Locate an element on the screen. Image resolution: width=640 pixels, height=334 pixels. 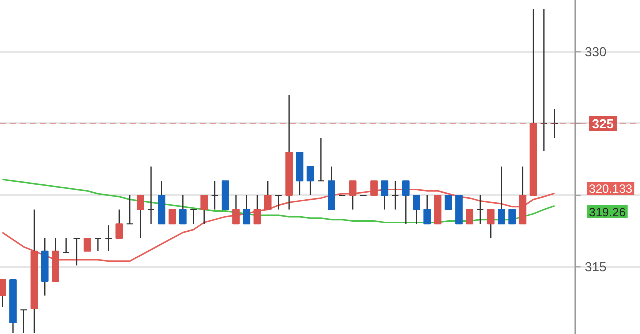
y-tick-label: 330 is located at coordinates (596, 52).